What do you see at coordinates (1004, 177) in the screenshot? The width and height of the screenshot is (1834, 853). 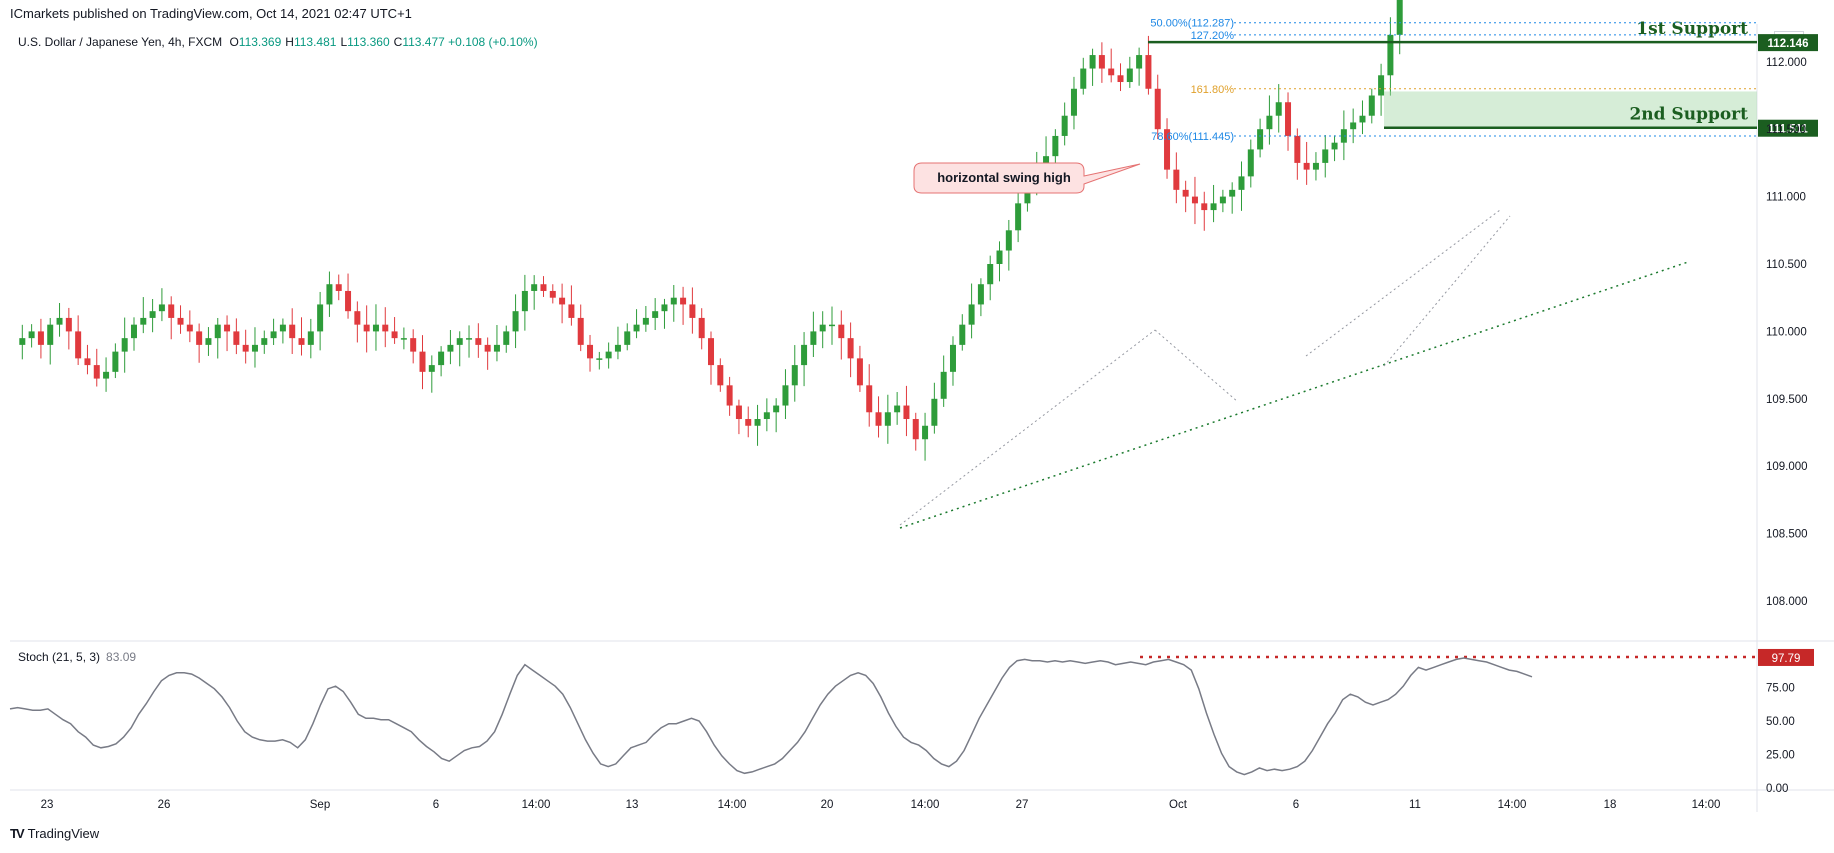 I see `annotation-text: horizontal swing high` at bounding box center [1004, 177].